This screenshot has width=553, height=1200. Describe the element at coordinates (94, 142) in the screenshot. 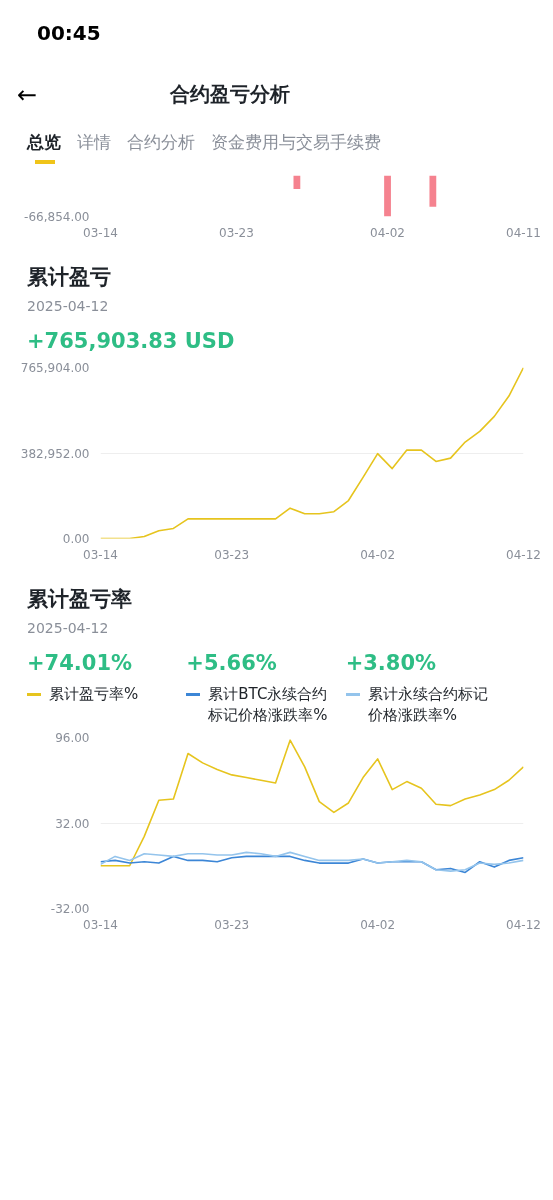

I see `text: 详情` at that location.